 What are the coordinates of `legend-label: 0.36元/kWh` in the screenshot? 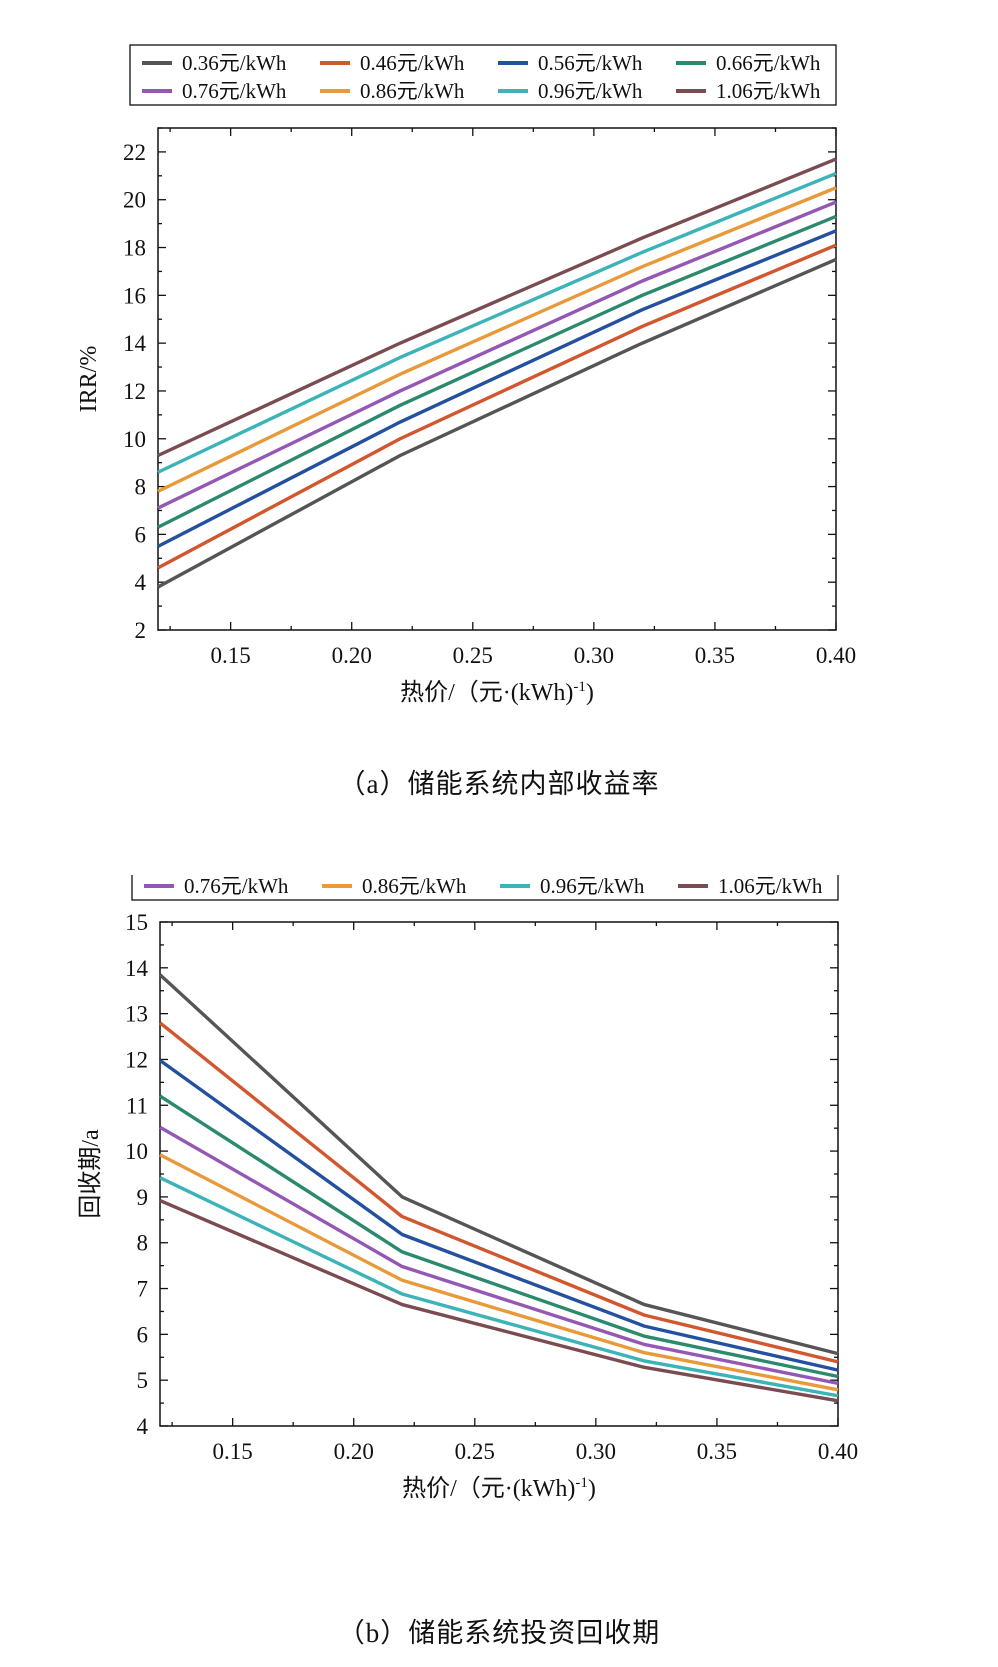 It's located at (234, 63).